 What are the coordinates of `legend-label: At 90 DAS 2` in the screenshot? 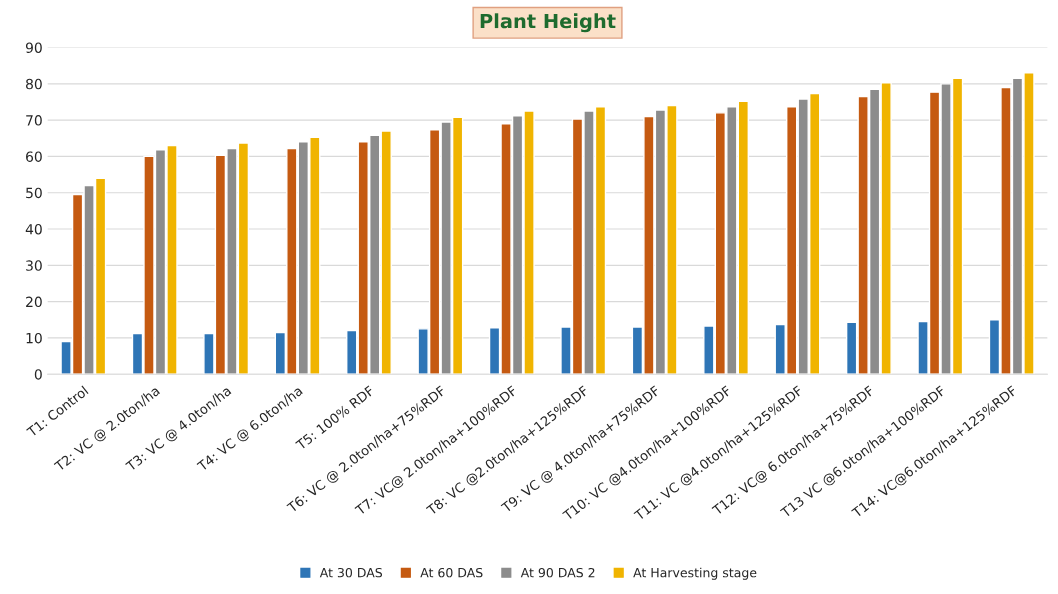 It's located at (557, 572).